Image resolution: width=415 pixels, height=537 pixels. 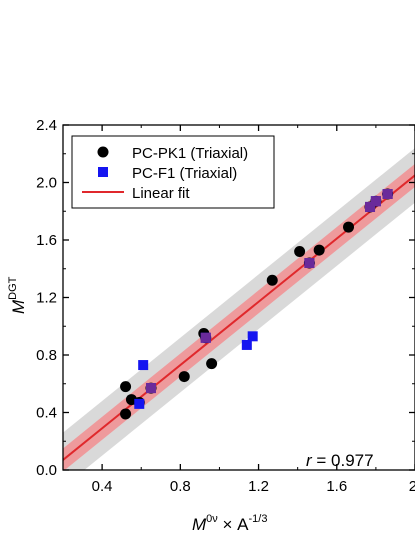 I want to click on x-tick-label-1: 0.8, so click(x=180, y=486).